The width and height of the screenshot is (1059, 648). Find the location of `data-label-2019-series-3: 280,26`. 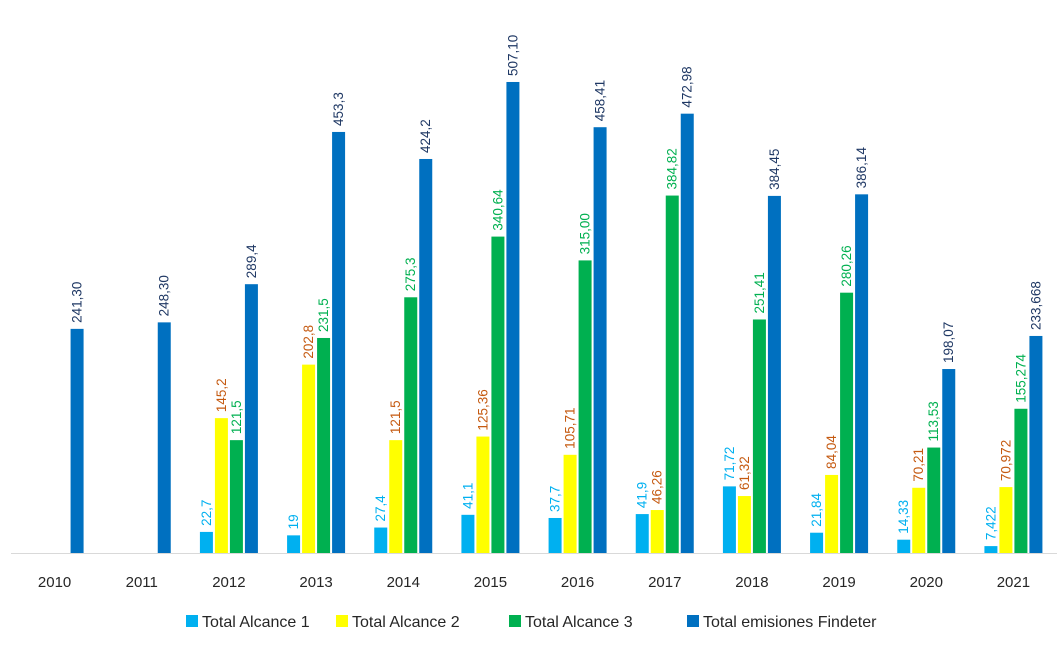

data-label-2019-series-3: 280,26 is located at coordinates (846, 265).